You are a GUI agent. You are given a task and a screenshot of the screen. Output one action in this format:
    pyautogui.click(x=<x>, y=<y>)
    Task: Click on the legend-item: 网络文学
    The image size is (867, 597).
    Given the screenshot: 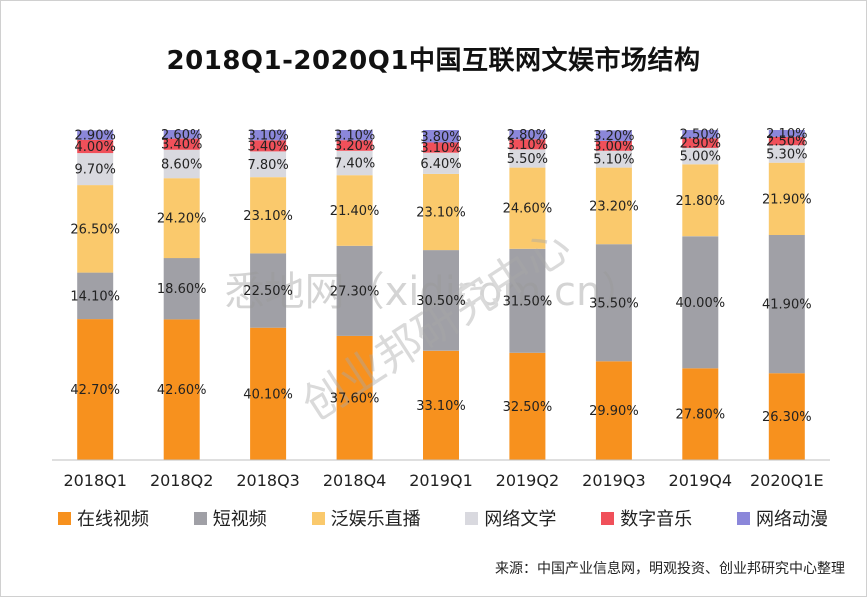 What is the action you would take?
    pyautogui.click(x=510, y=518)
    